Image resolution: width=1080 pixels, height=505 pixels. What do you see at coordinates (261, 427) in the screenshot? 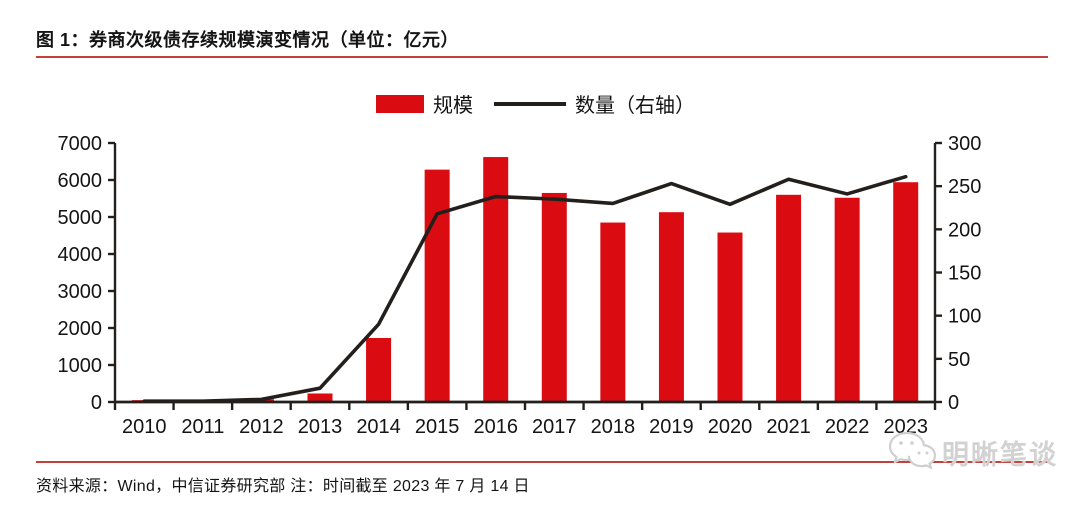
I see `x-axis-year-label: 2012` at bounding box center [261, 427].